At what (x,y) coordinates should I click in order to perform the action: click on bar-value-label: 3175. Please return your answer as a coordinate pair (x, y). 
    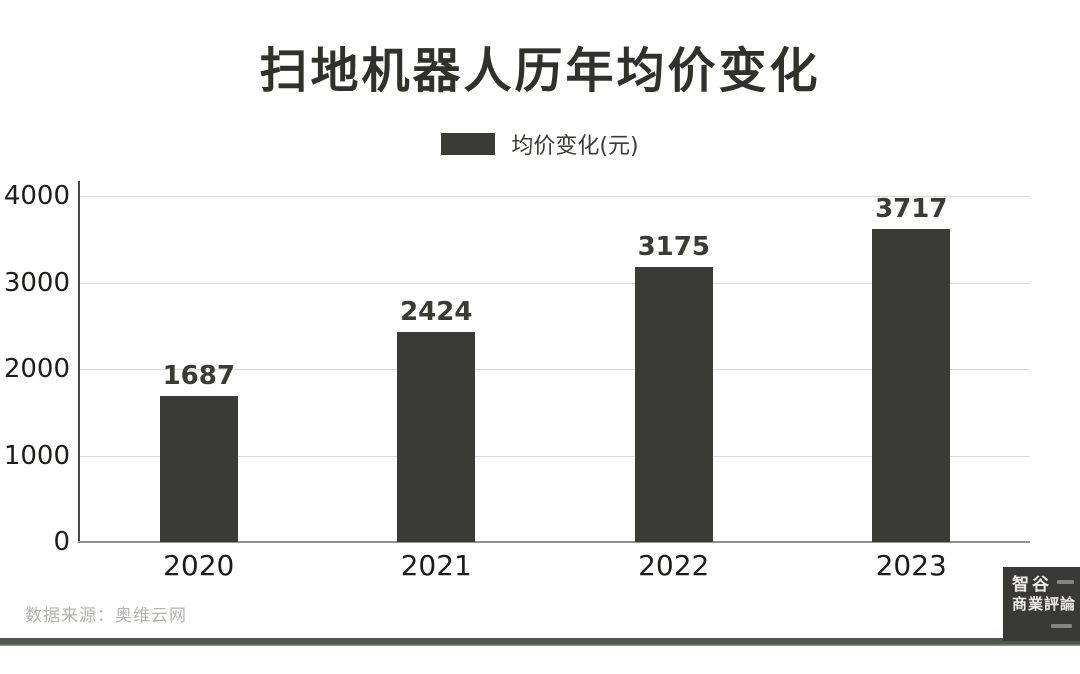
    Looking at the image, I should click on (673, 247).